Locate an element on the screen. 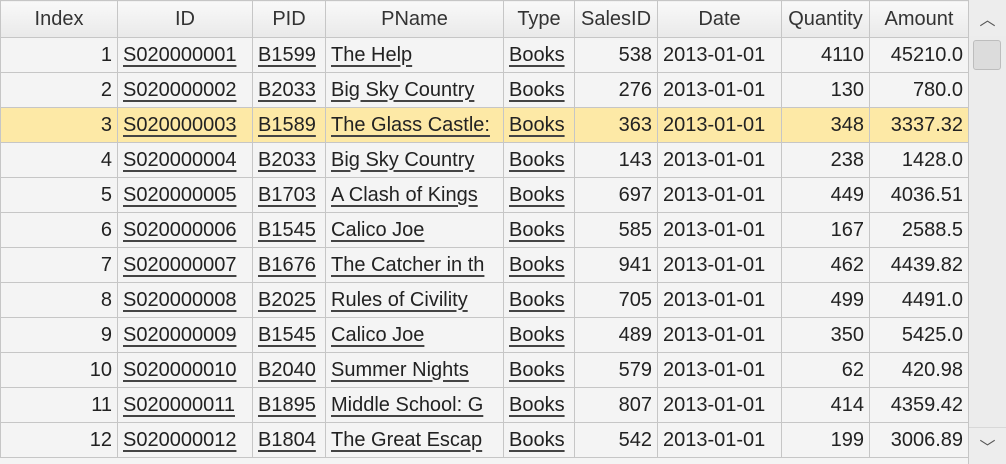 The image size is (1006, 464). column-header-pname: PName is located at coordinates (414, 19).